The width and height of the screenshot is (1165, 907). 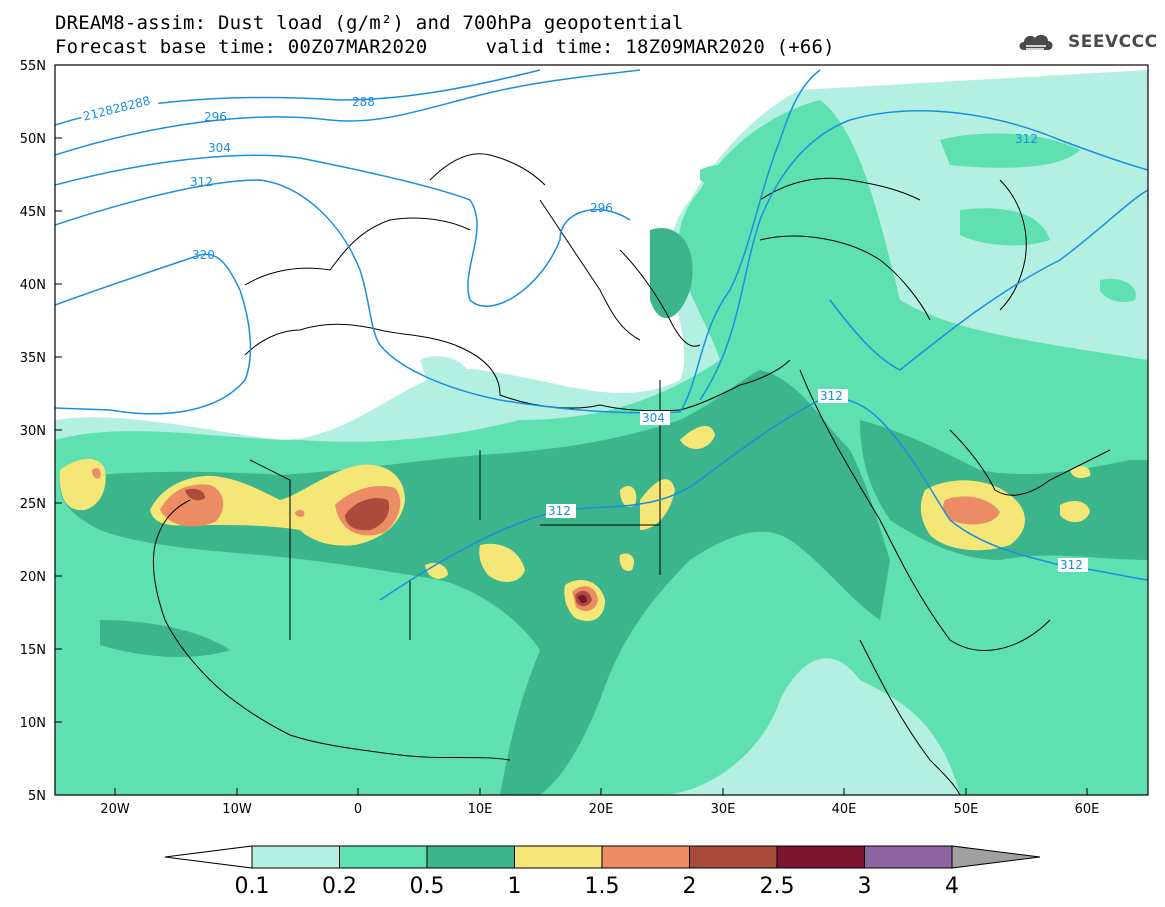 What do you see at coordinates (952, 886) in the screenshot?
I see `colorbar-label: 4` at bounding box center [952, 886].